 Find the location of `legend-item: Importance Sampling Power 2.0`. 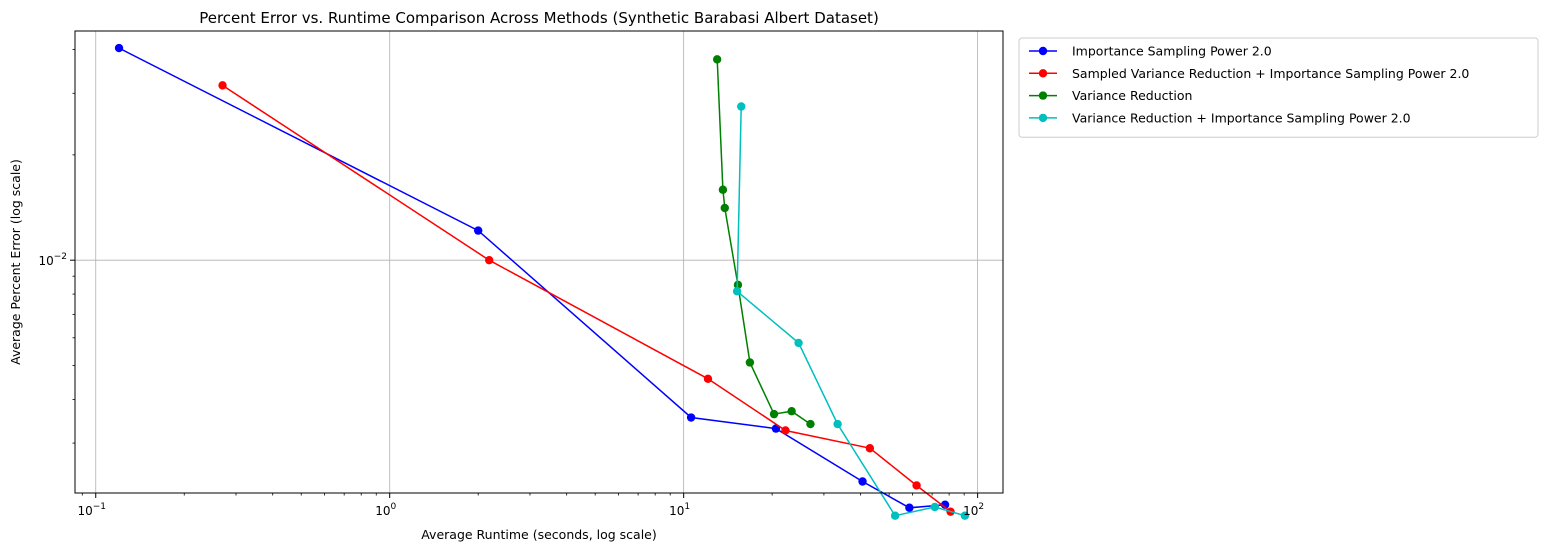

legend-item: Importance Sampling Power 2.0 is located at coordinates (1150, 51).